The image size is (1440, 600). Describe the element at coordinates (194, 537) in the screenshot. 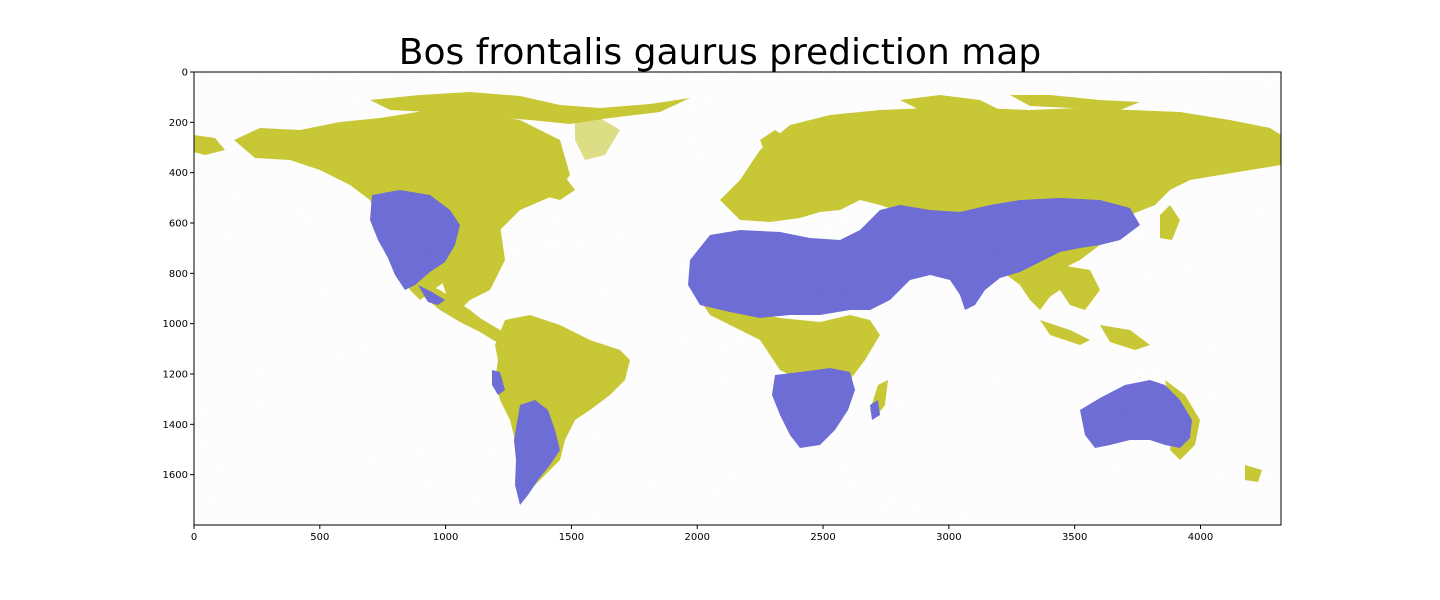

I see `x-tick-label: 0` at that location.